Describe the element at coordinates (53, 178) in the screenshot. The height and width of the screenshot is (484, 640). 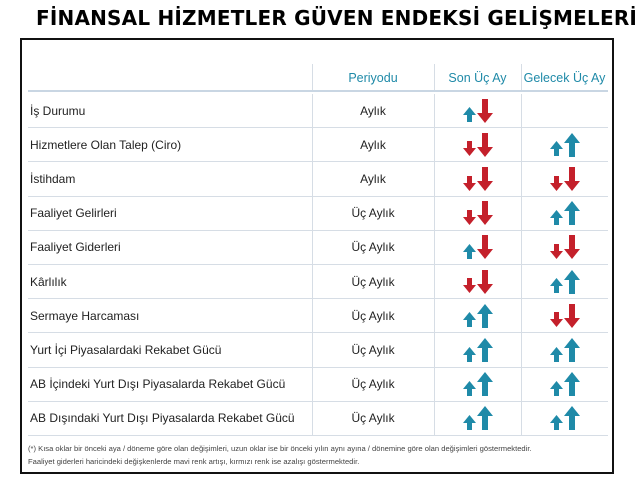
I see `row-label: İstihdam` at that location.